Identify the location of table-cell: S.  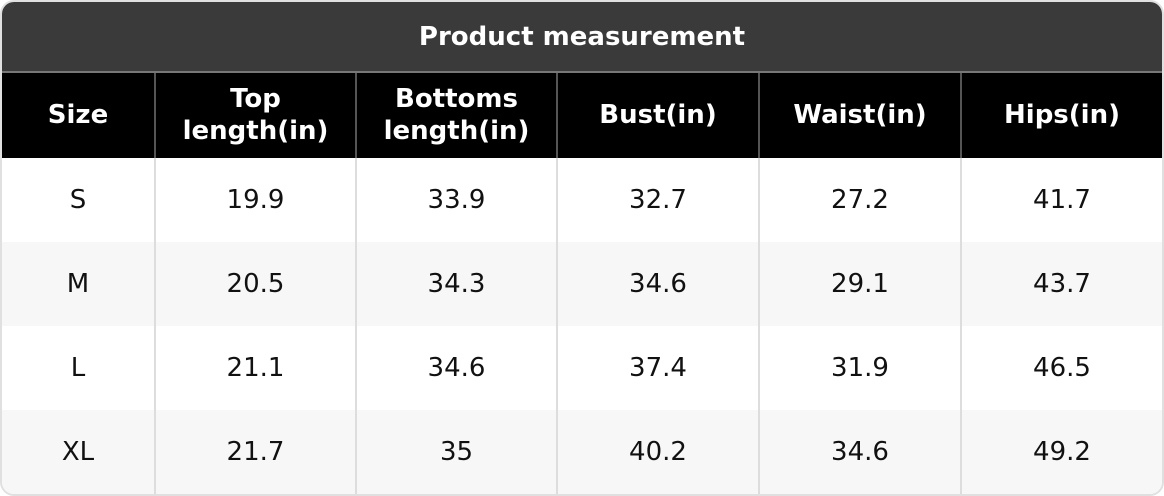
(78, 200).